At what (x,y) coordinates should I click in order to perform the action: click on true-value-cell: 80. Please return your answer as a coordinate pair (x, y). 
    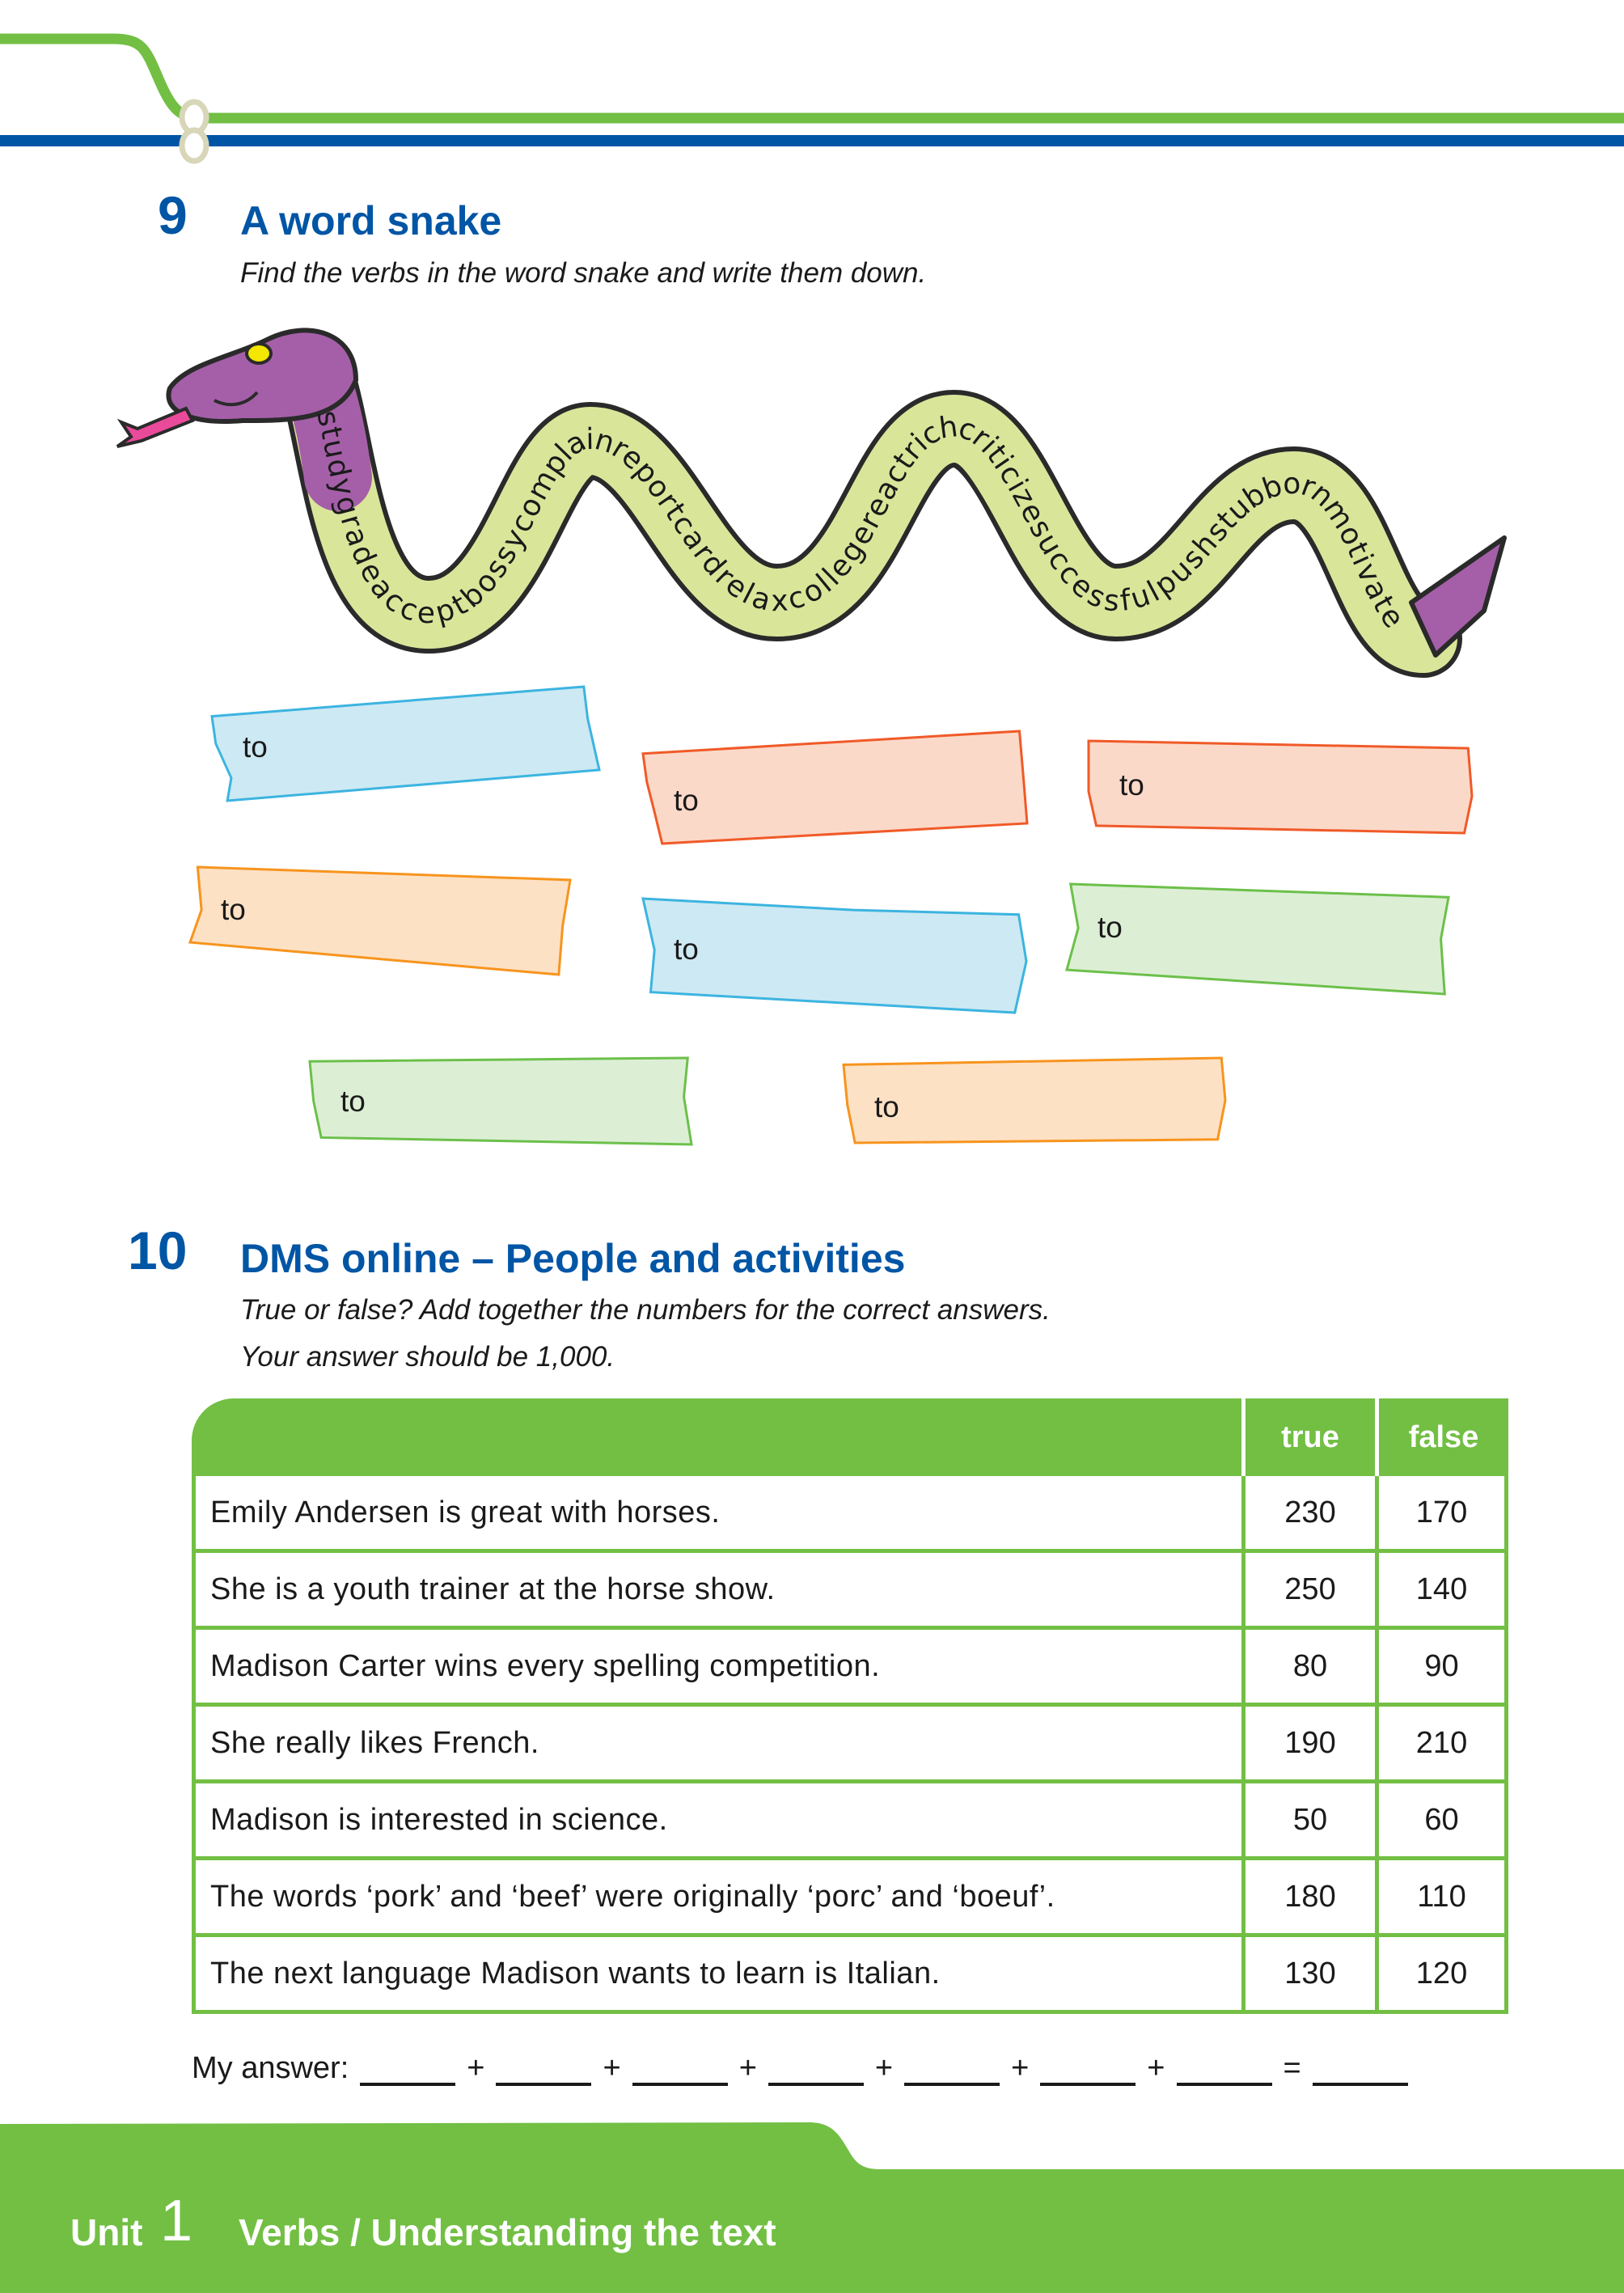
    Looking at the image, I should click on (1308, 1669).